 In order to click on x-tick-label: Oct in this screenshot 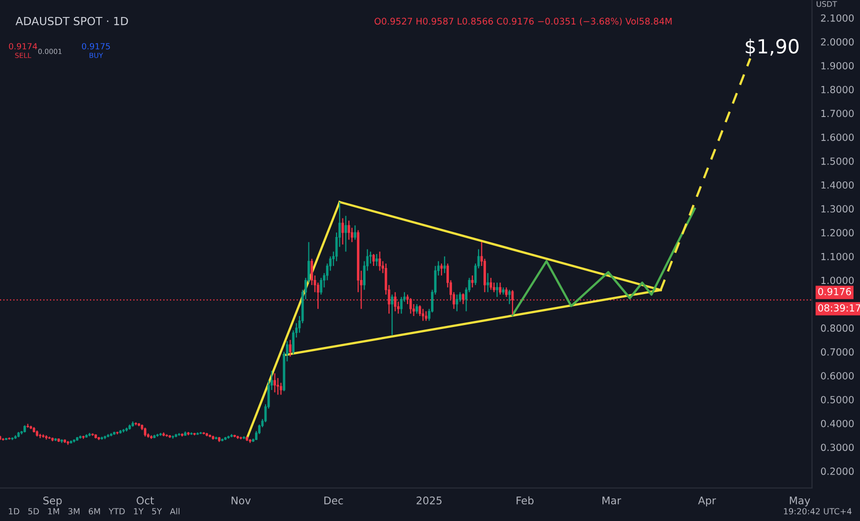, I will do `click(145, 500)`.